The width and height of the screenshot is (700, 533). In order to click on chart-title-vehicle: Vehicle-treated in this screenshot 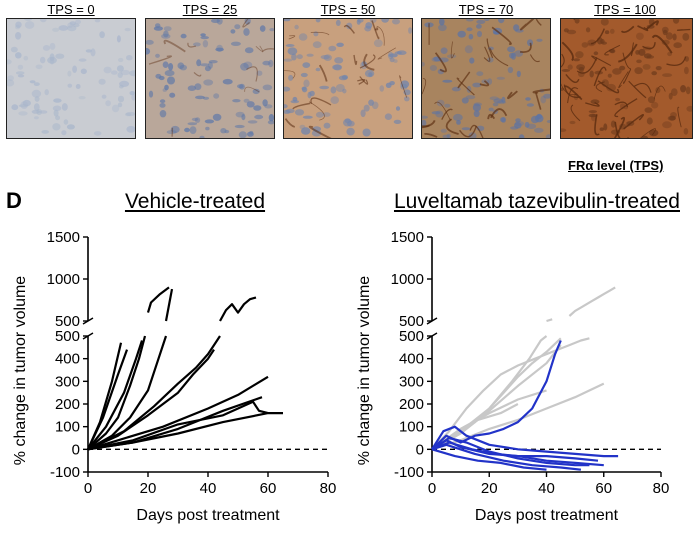, I will do `click(195, 201)`.